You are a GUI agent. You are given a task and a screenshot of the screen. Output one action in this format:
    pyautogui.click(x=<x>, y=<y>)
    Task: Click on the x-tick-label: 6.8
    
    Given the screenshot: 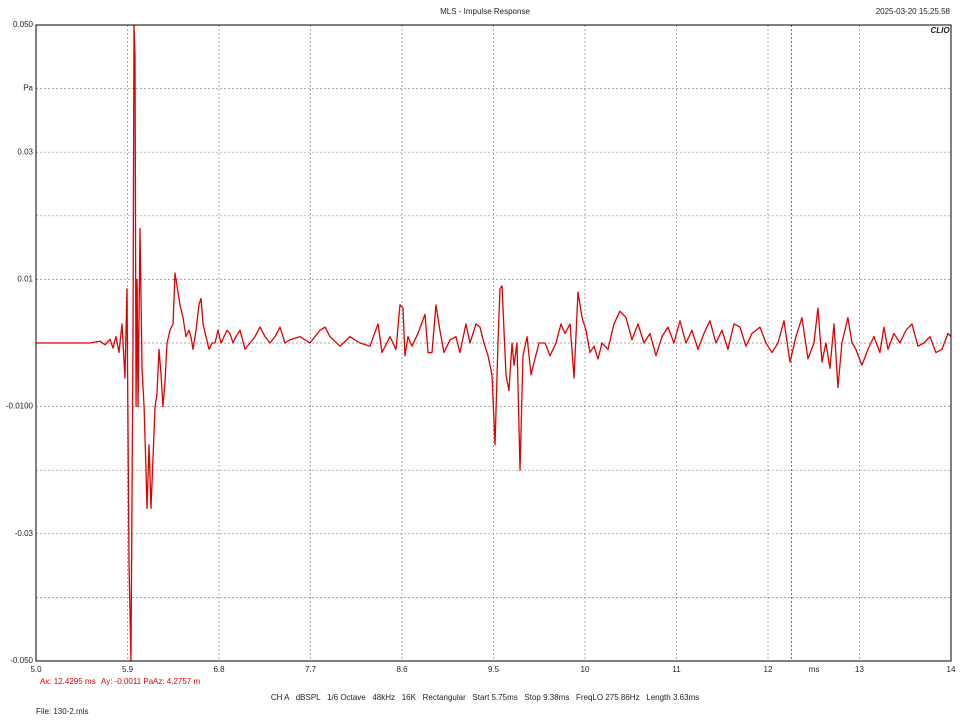 What is the action you would take?
    pyautogui.click(x=219, y=669)
    